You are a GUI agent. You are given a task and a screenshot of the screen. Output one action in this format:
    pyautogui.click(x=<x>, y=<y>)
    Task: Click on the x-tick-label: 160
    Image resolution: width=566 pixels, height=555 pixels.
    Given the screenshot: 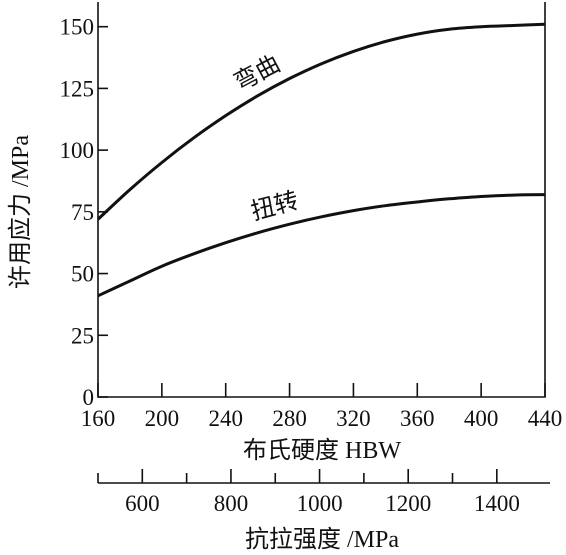 What is the action you would take?
    pyautogui.click(x=98, y=418)
    